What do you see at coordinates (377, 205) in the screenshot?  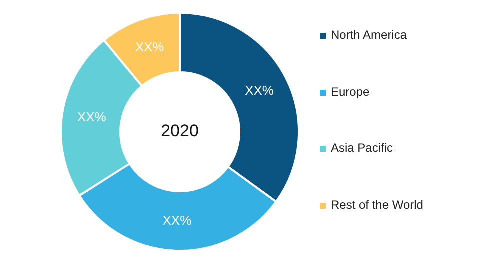 I see `legend-label: Rest of the World` at bounding box center [377, 205].